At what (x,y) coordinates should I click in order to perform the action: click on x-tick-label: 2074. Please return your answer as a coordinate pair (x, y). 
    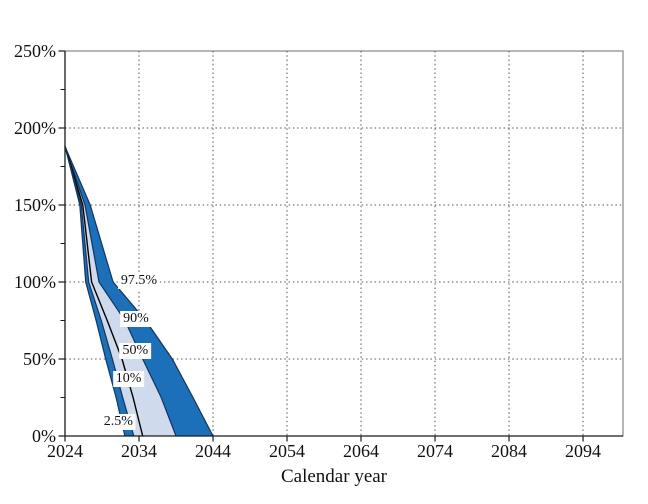
    Looking at the image, I should click on (435, 451).